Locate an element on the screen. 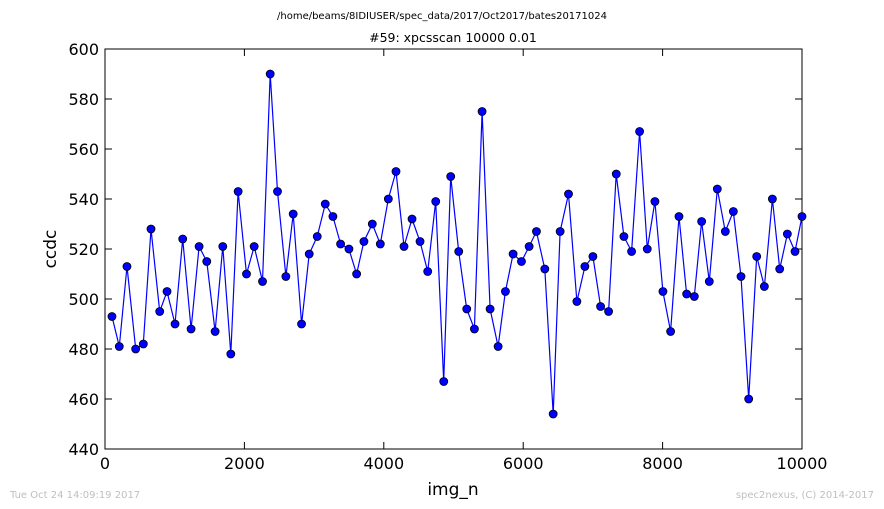 The width and height of the screenshot is (884, 509). y-axis-label: ccdc is located at coordinates (51, 249).